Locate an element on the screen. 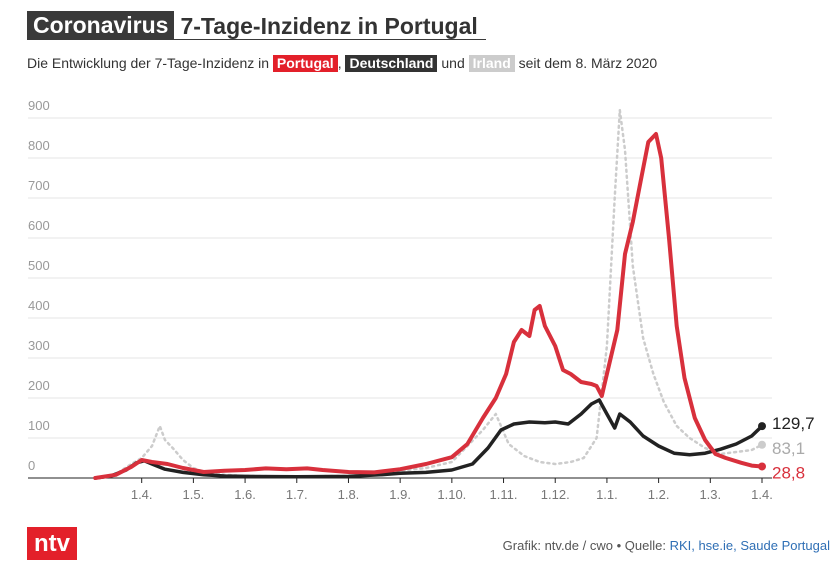 Image resolution: width=838 pixels, height=581 pixels. x-tick-label: 1.6. is located at coordinates (245, 494).